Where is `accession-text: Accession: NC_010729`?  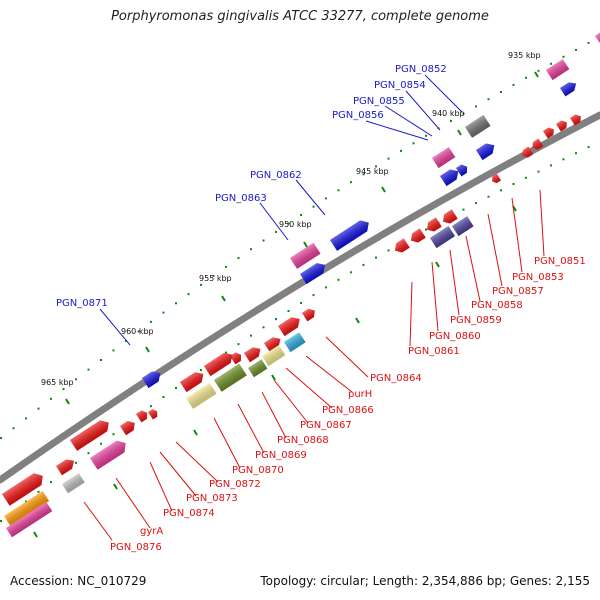 accession-text: Accession: NC_010729 is located at coordinates (78, 581).